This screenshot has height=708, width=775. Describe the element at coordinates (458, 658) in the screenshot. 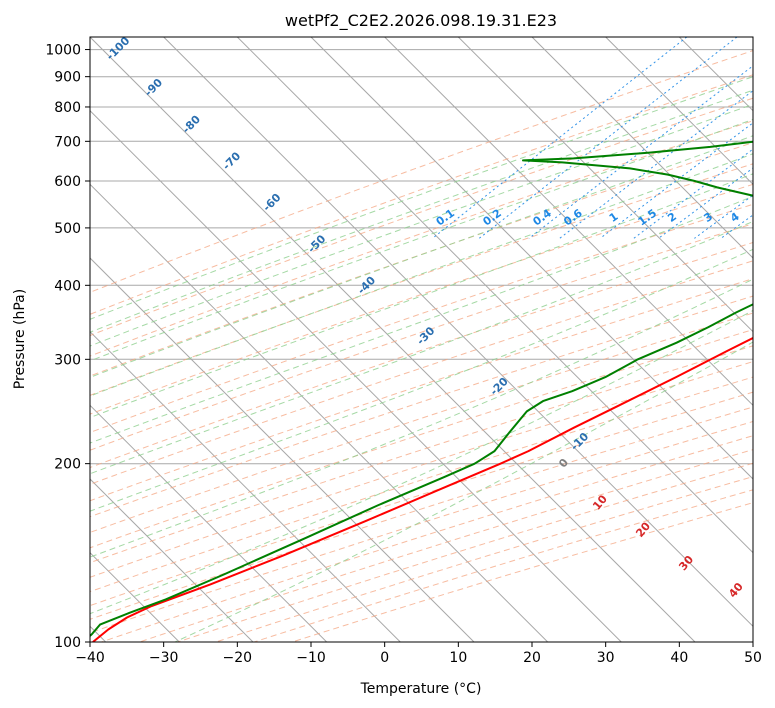

I see `x-tick-label: 10` at that location.